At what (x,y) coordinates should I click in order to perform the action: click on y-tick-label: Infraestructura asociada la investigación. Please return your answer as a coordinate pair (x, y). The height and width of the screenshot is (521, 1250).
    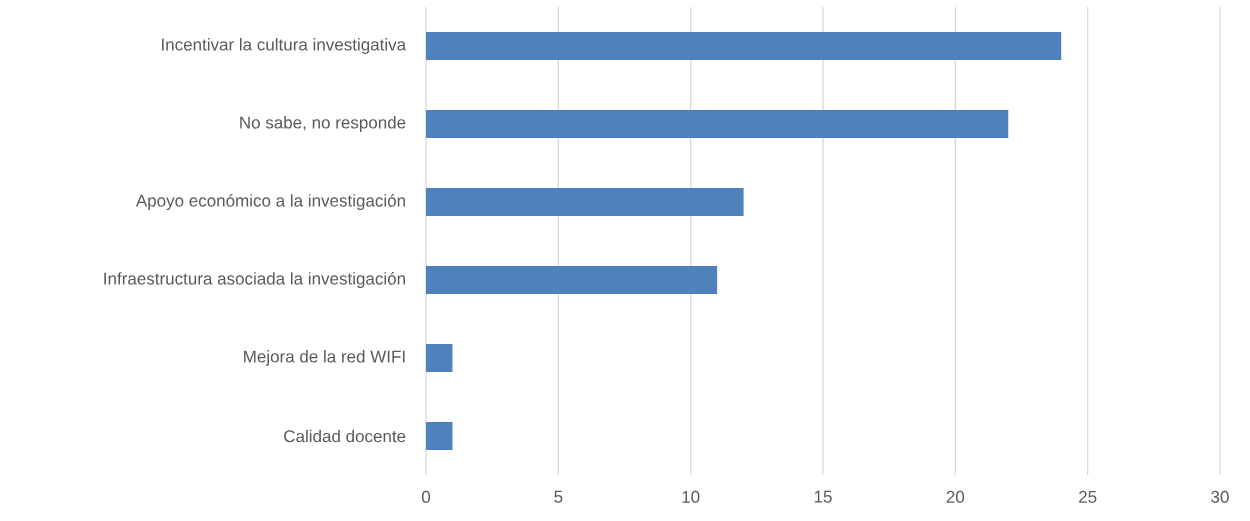
    Looking at the image, I should click on (254, 280).